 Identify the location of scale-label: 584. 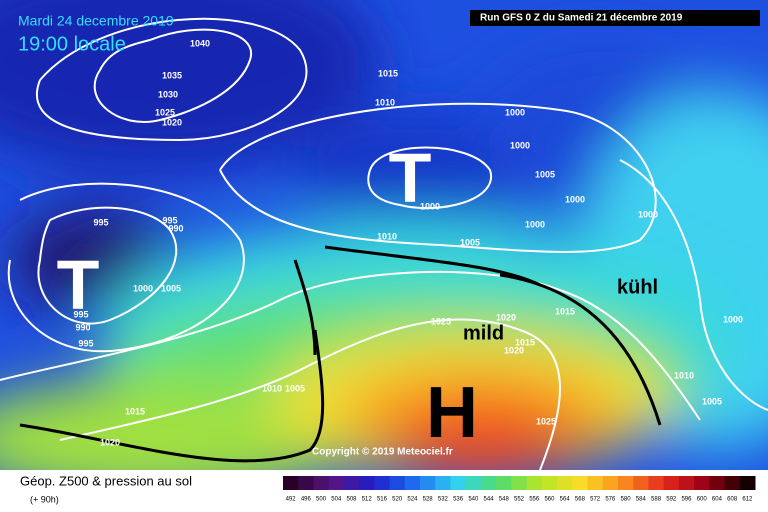
(641, 500).